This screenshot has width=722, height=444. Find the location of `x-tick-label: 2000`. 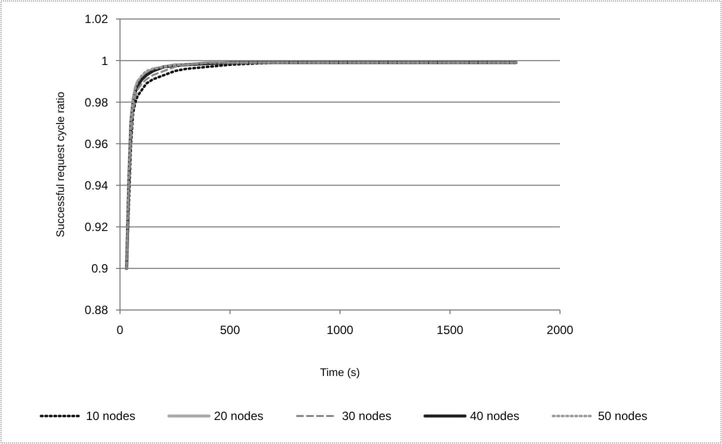

x-tick-label: 2000 is located at coordinates (560, 330).